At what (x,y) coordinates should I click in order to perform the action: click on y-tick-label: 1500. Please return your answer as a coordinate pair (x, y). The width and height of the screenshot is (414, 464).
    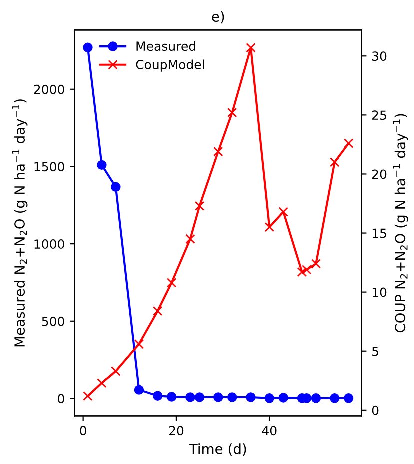
    Looking at the image, I should click on (49, 167).